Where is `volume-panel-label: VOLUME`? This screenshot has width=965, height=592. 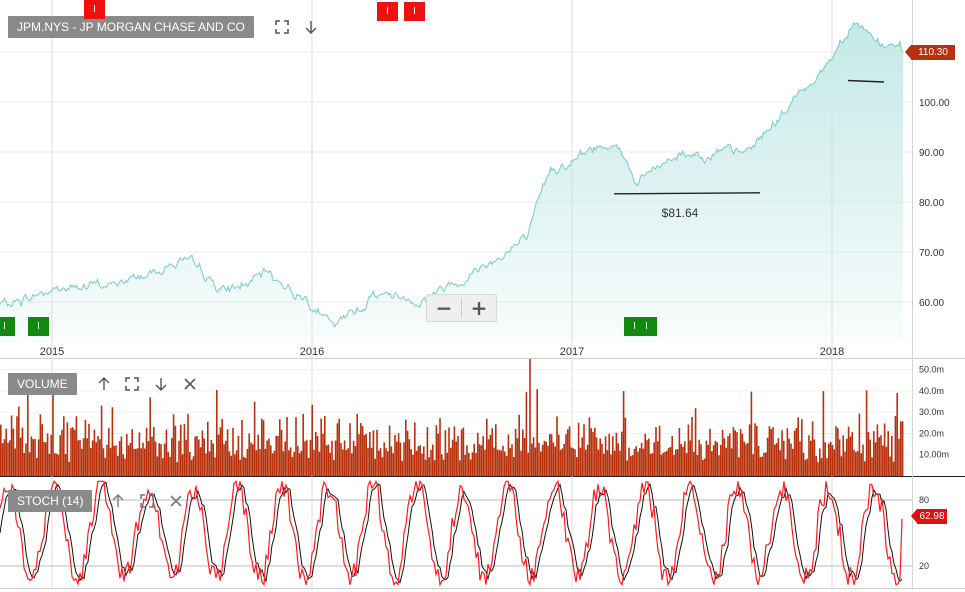 volume-panel-label: VOLUME is located at coordinates (42, 384).